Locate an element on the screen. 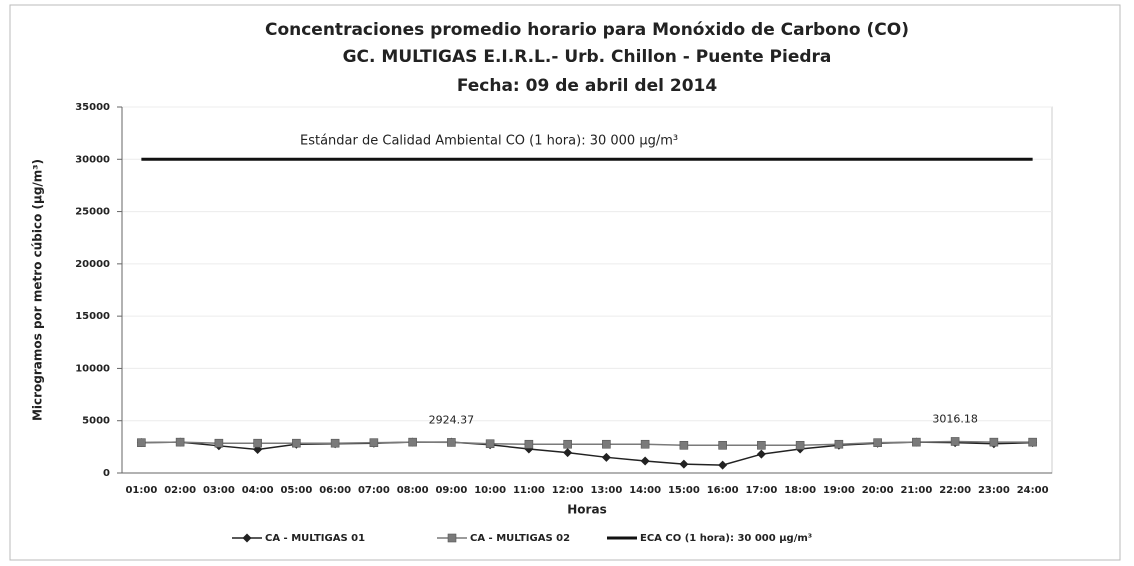  y-tick-label: 20000 is located at coordinates (92, 264).